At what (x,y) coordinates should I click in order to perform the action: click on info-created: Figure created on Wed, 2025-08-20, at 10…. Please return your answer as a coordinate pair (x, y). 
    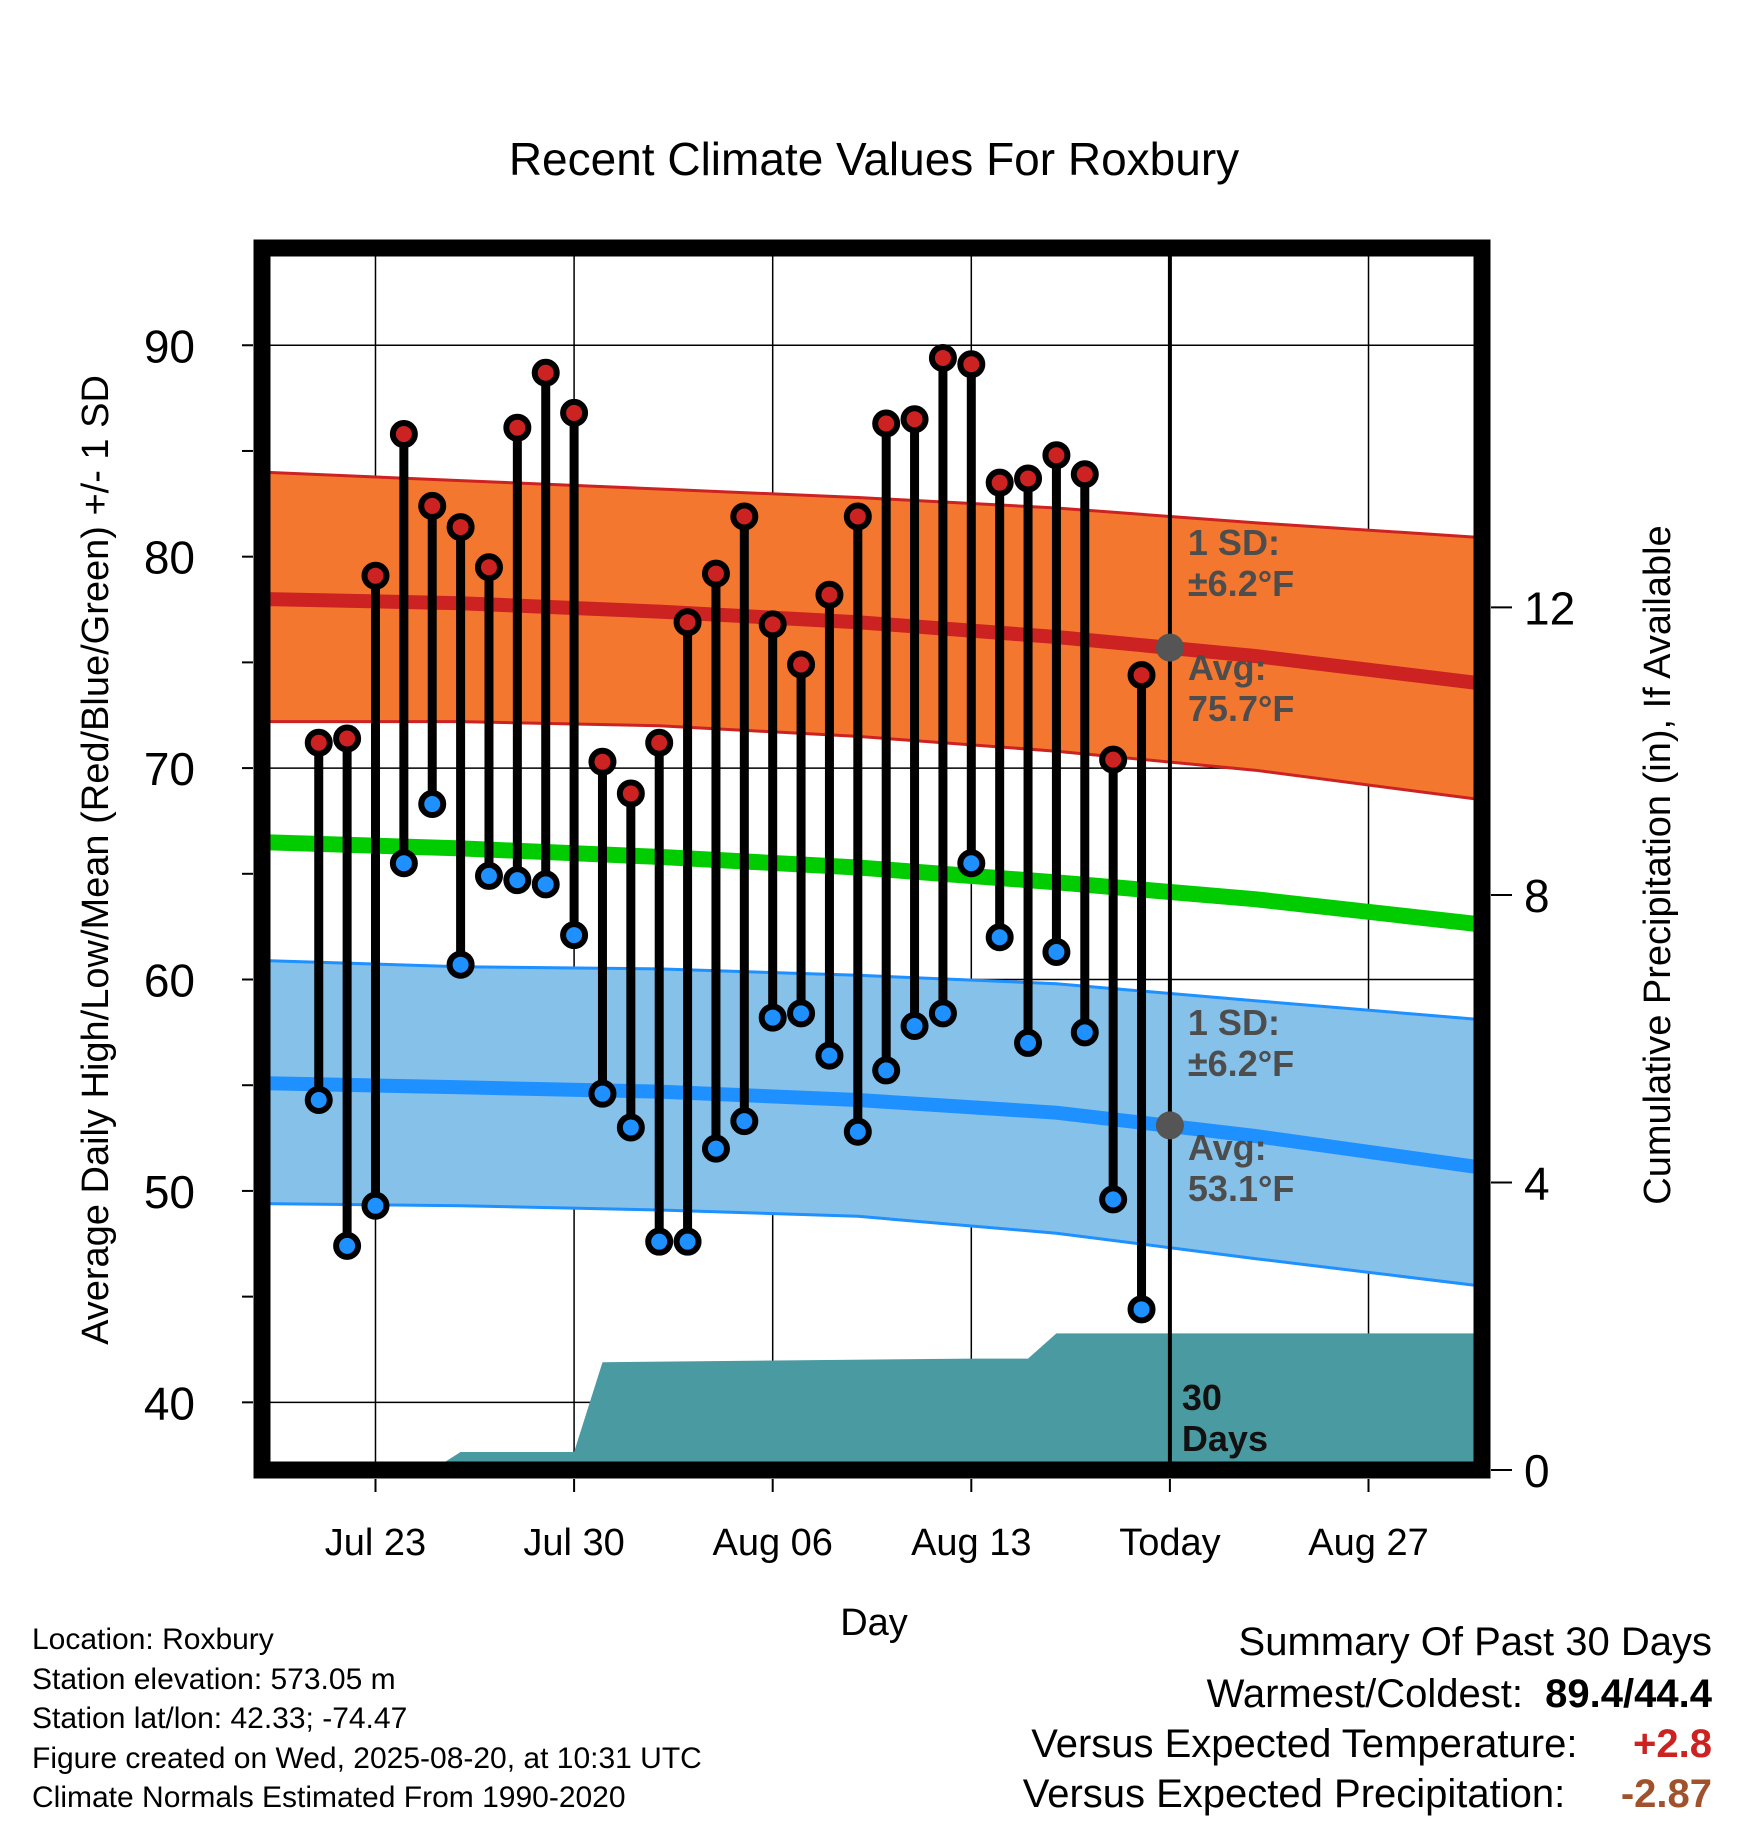
    Looking at the image, I should click on (367, 1758).